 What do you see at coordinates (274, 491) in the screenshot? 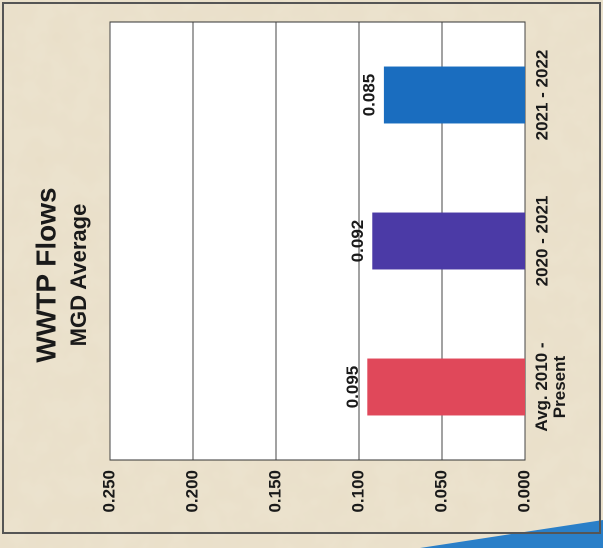
I see `y-tick-label: 0.150` at bounding box center [274, 491].